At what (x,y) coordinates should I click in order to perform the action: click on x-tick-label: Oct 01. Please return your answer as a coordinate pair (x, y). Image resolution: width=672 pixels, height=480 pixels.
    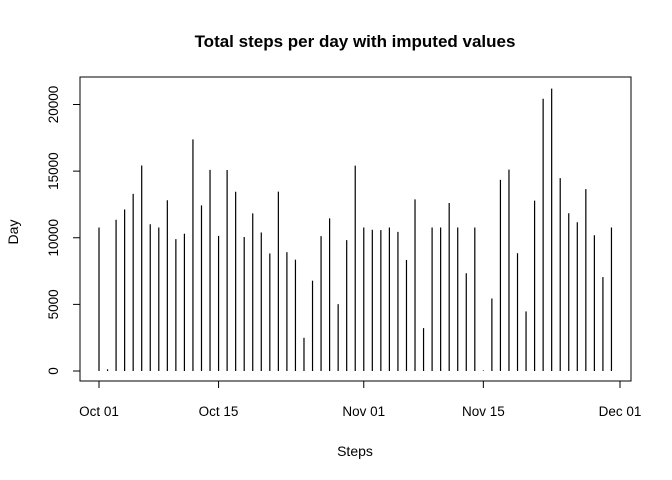
    Looking at the image, I should click on (99, 411).